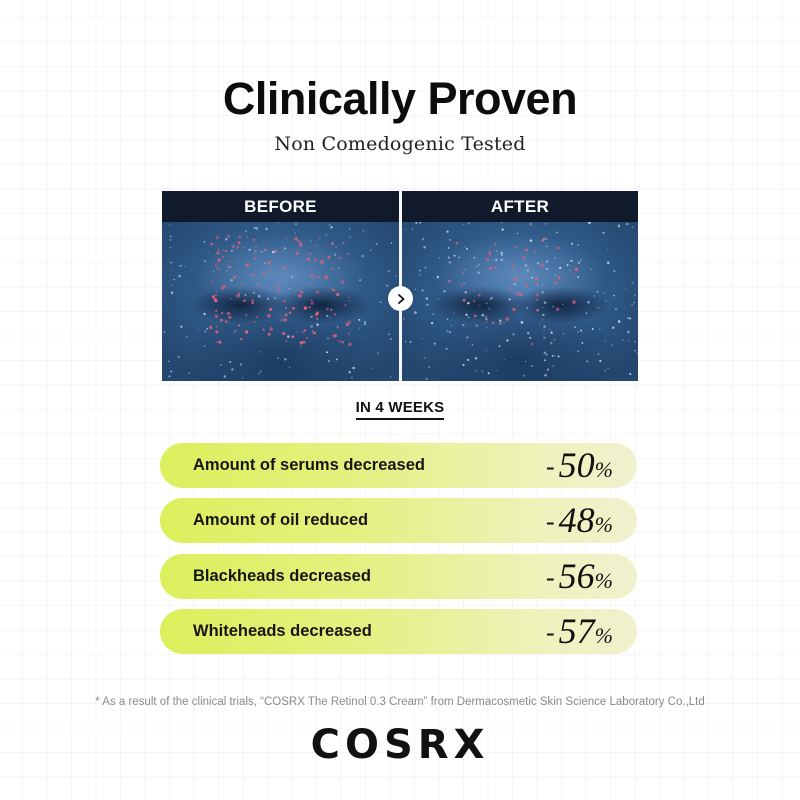 The image size is (800, 800). I want to click on result-row: Amount of serums decreased -50%, so click(398, 465).